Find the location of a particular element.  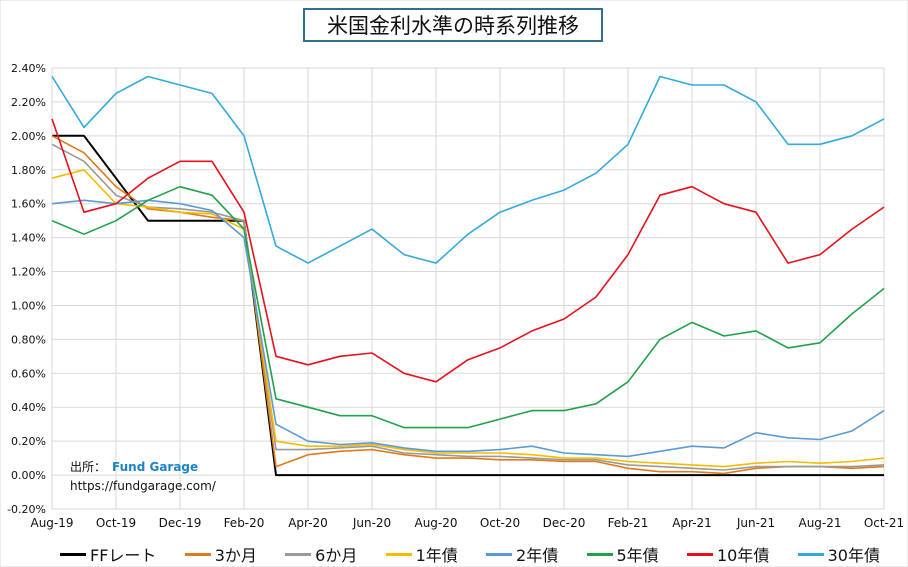

legend-item: 2年債 is located at coordinates (522, 554).